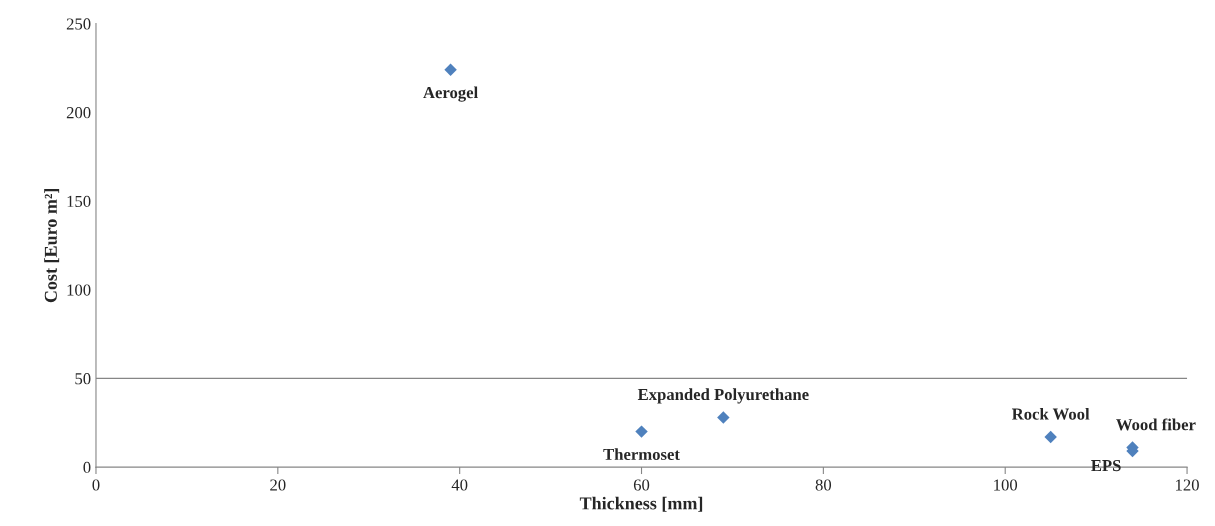 Image resolution: width=1215 pixels, height=526 pixels. I want to click on y-tick-label: 200, so click(78, 113).